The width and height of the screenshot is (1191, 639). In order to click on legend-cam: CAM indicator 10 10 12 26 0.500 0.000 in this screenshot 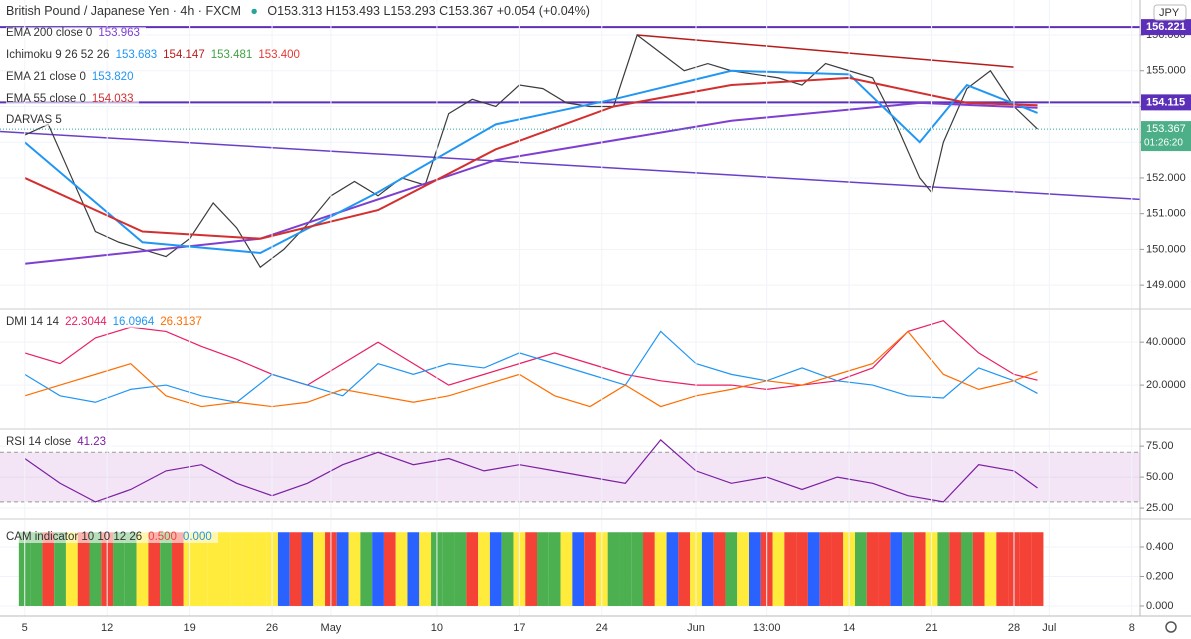, I will do `click(112, 537)`.